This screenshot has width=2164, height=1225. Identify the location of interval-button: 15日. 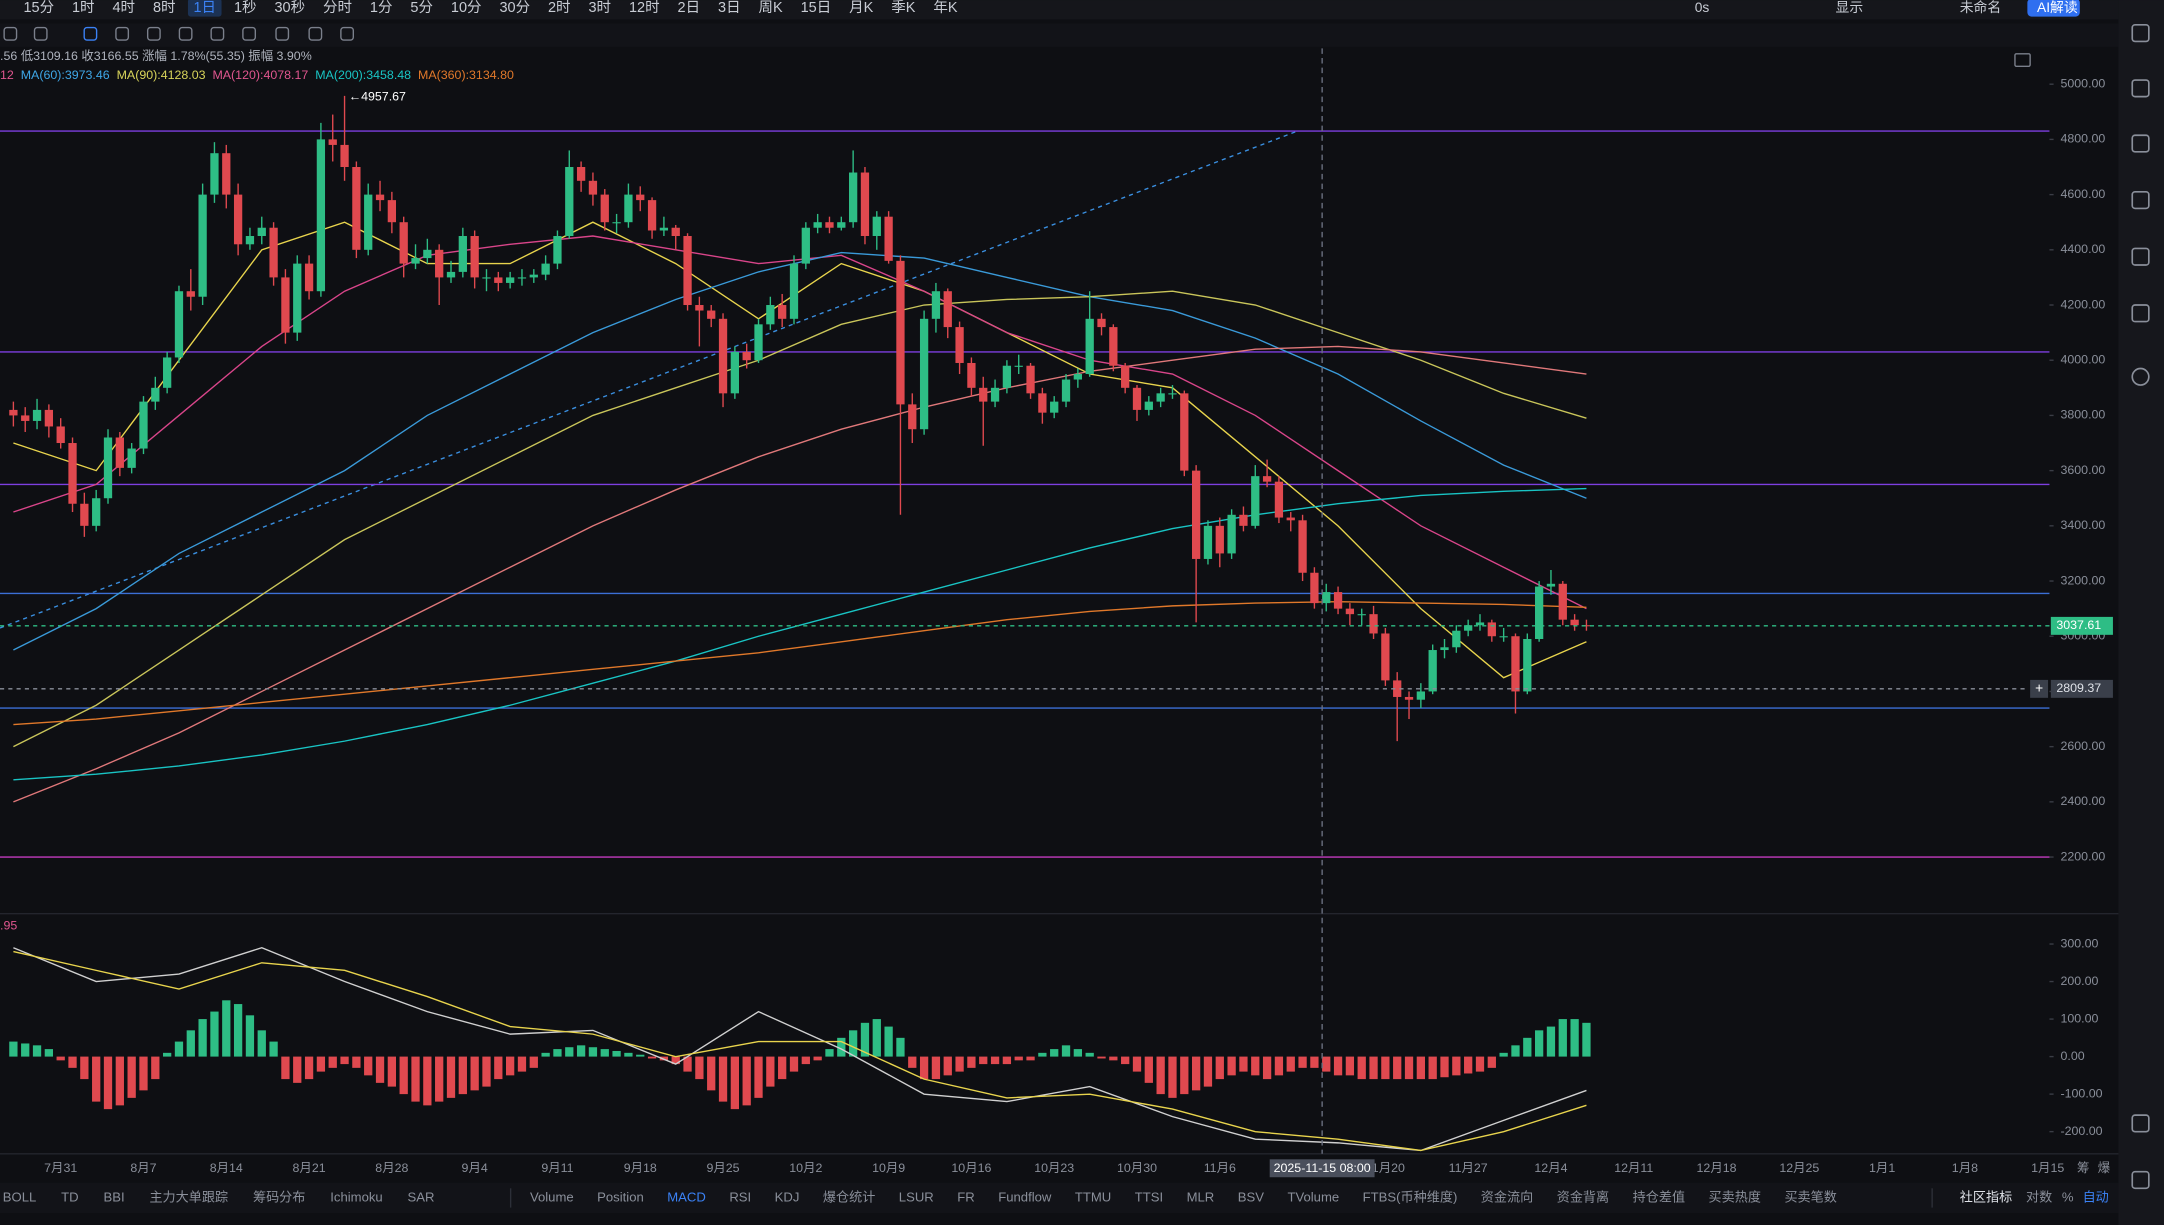
(816, 8).